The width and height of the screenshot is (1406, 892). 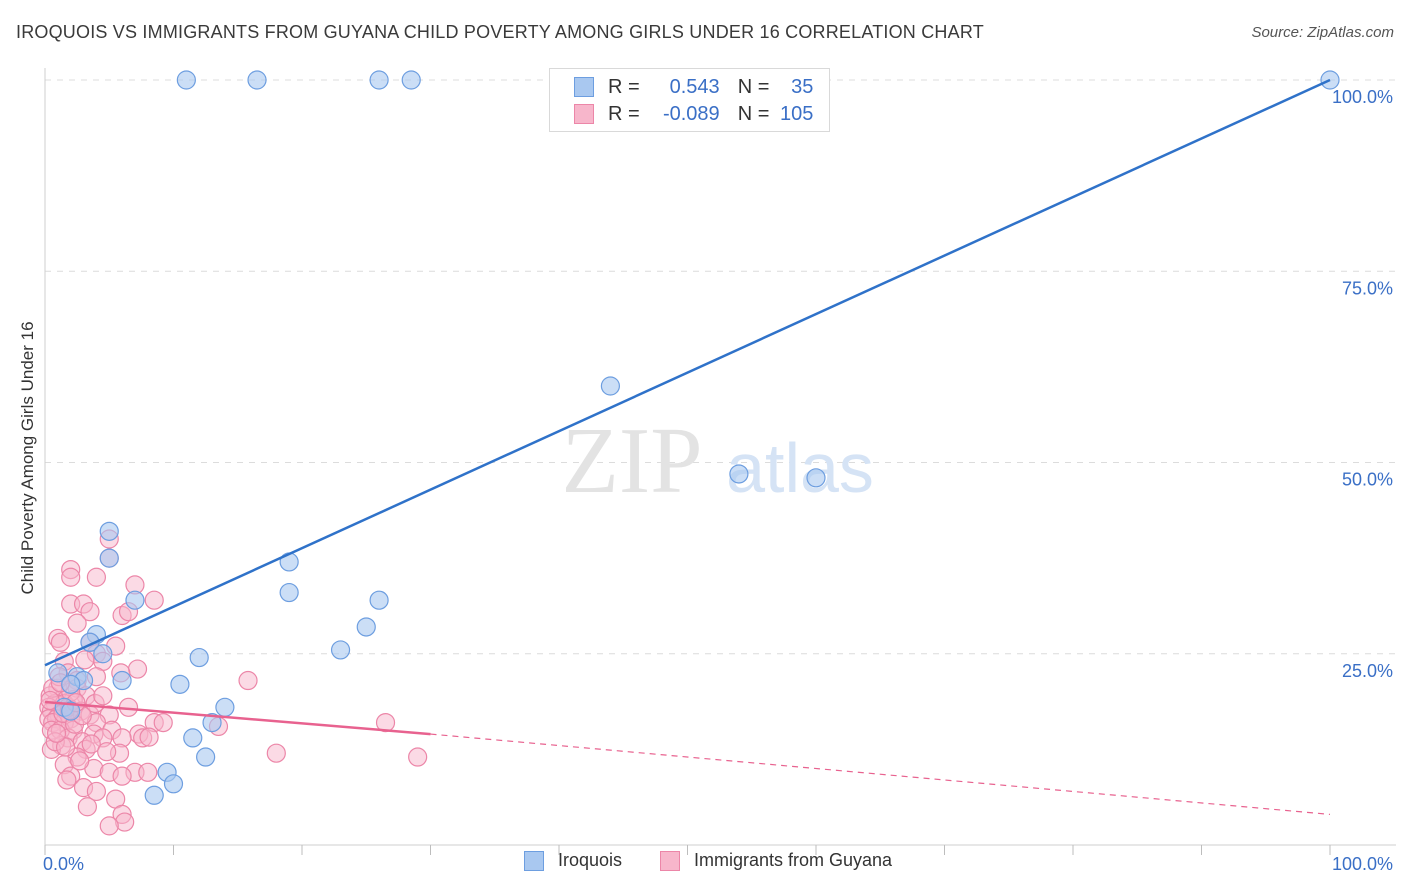 I want to click on legend-r-value: -0.089, so click(x=691, y=113).